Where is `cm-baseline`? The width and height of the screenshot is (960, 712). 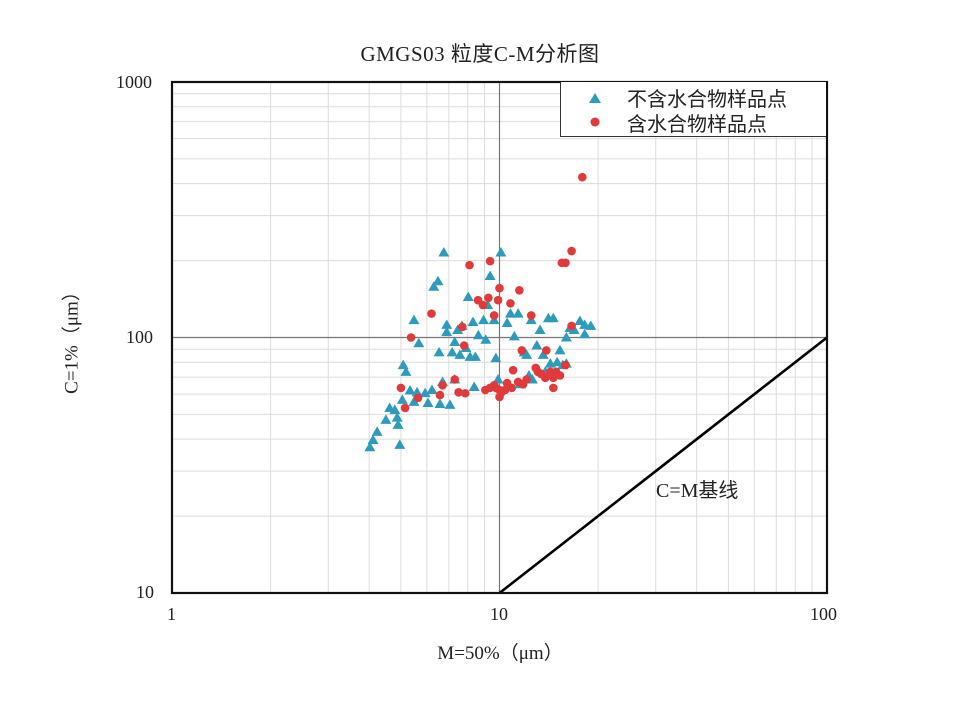
cm-baseline is located at coordinates (663, 465).